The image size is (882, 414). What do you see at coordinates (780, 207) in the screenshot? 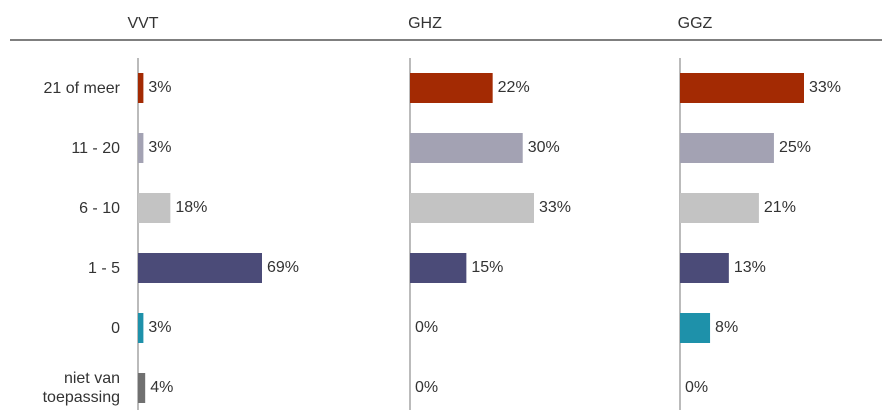
I see `value-label: 21%` at bounding box center [780, 207].